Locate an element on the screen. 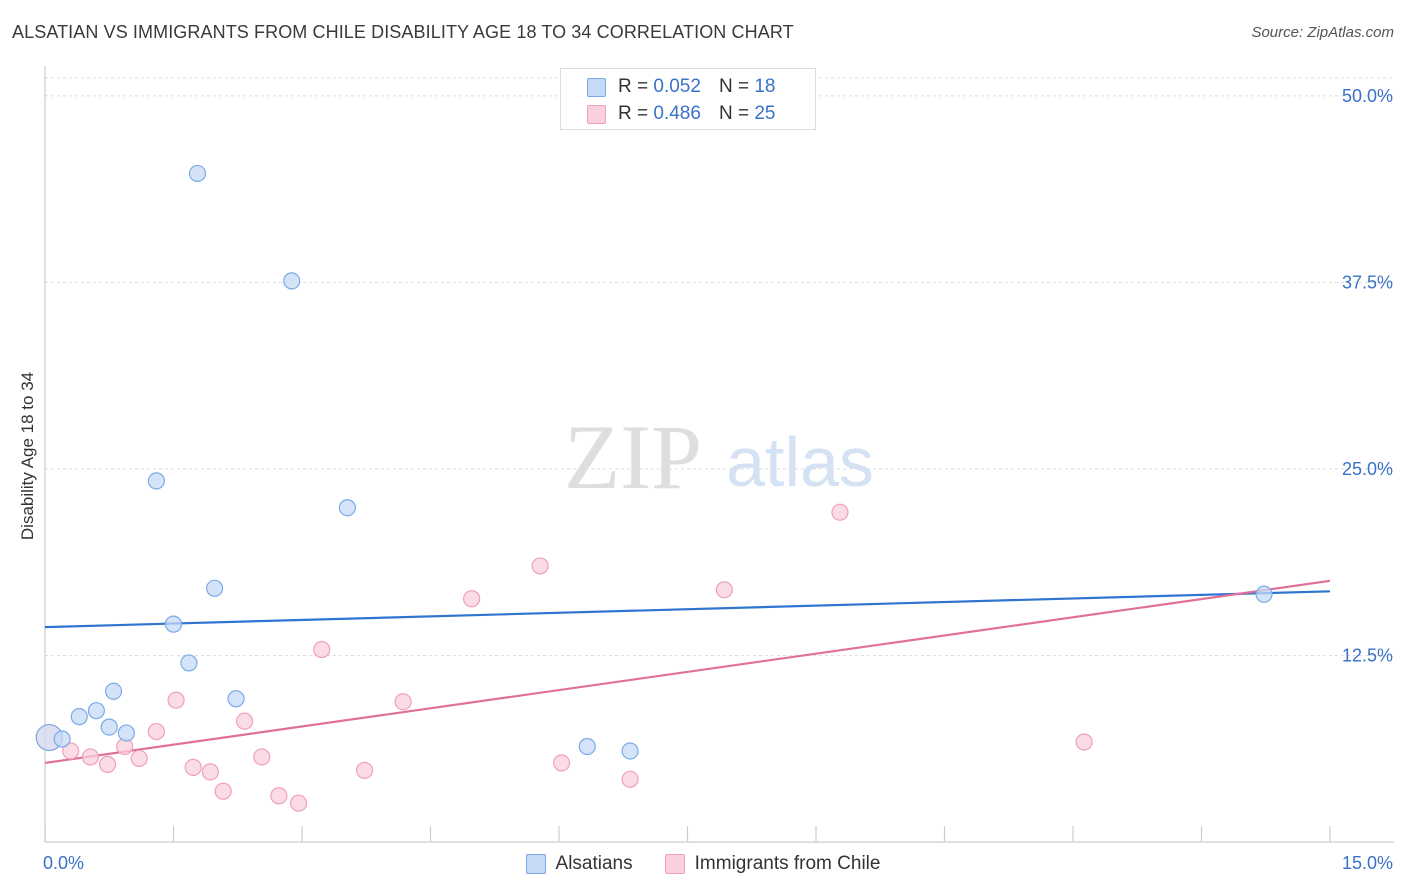 Image resolution: width=1406 pixels, height=892 pixels. series-legend: Alsatians Immigrants from Chile is located at coordinates (703, 864).